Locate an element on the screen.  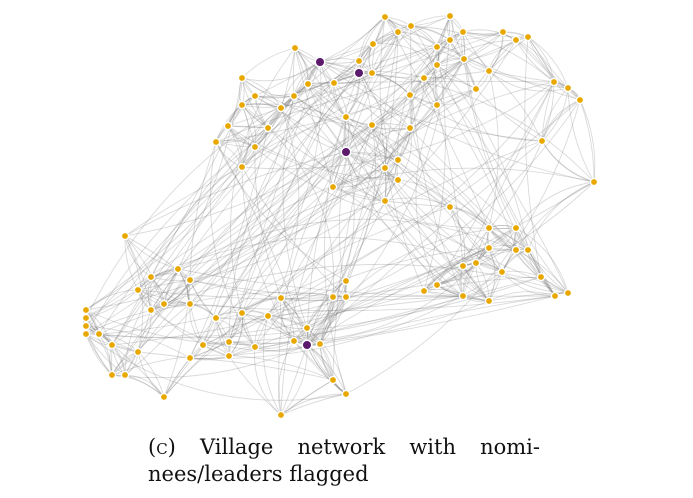
flagged-node is located at coordinates (320, 62).